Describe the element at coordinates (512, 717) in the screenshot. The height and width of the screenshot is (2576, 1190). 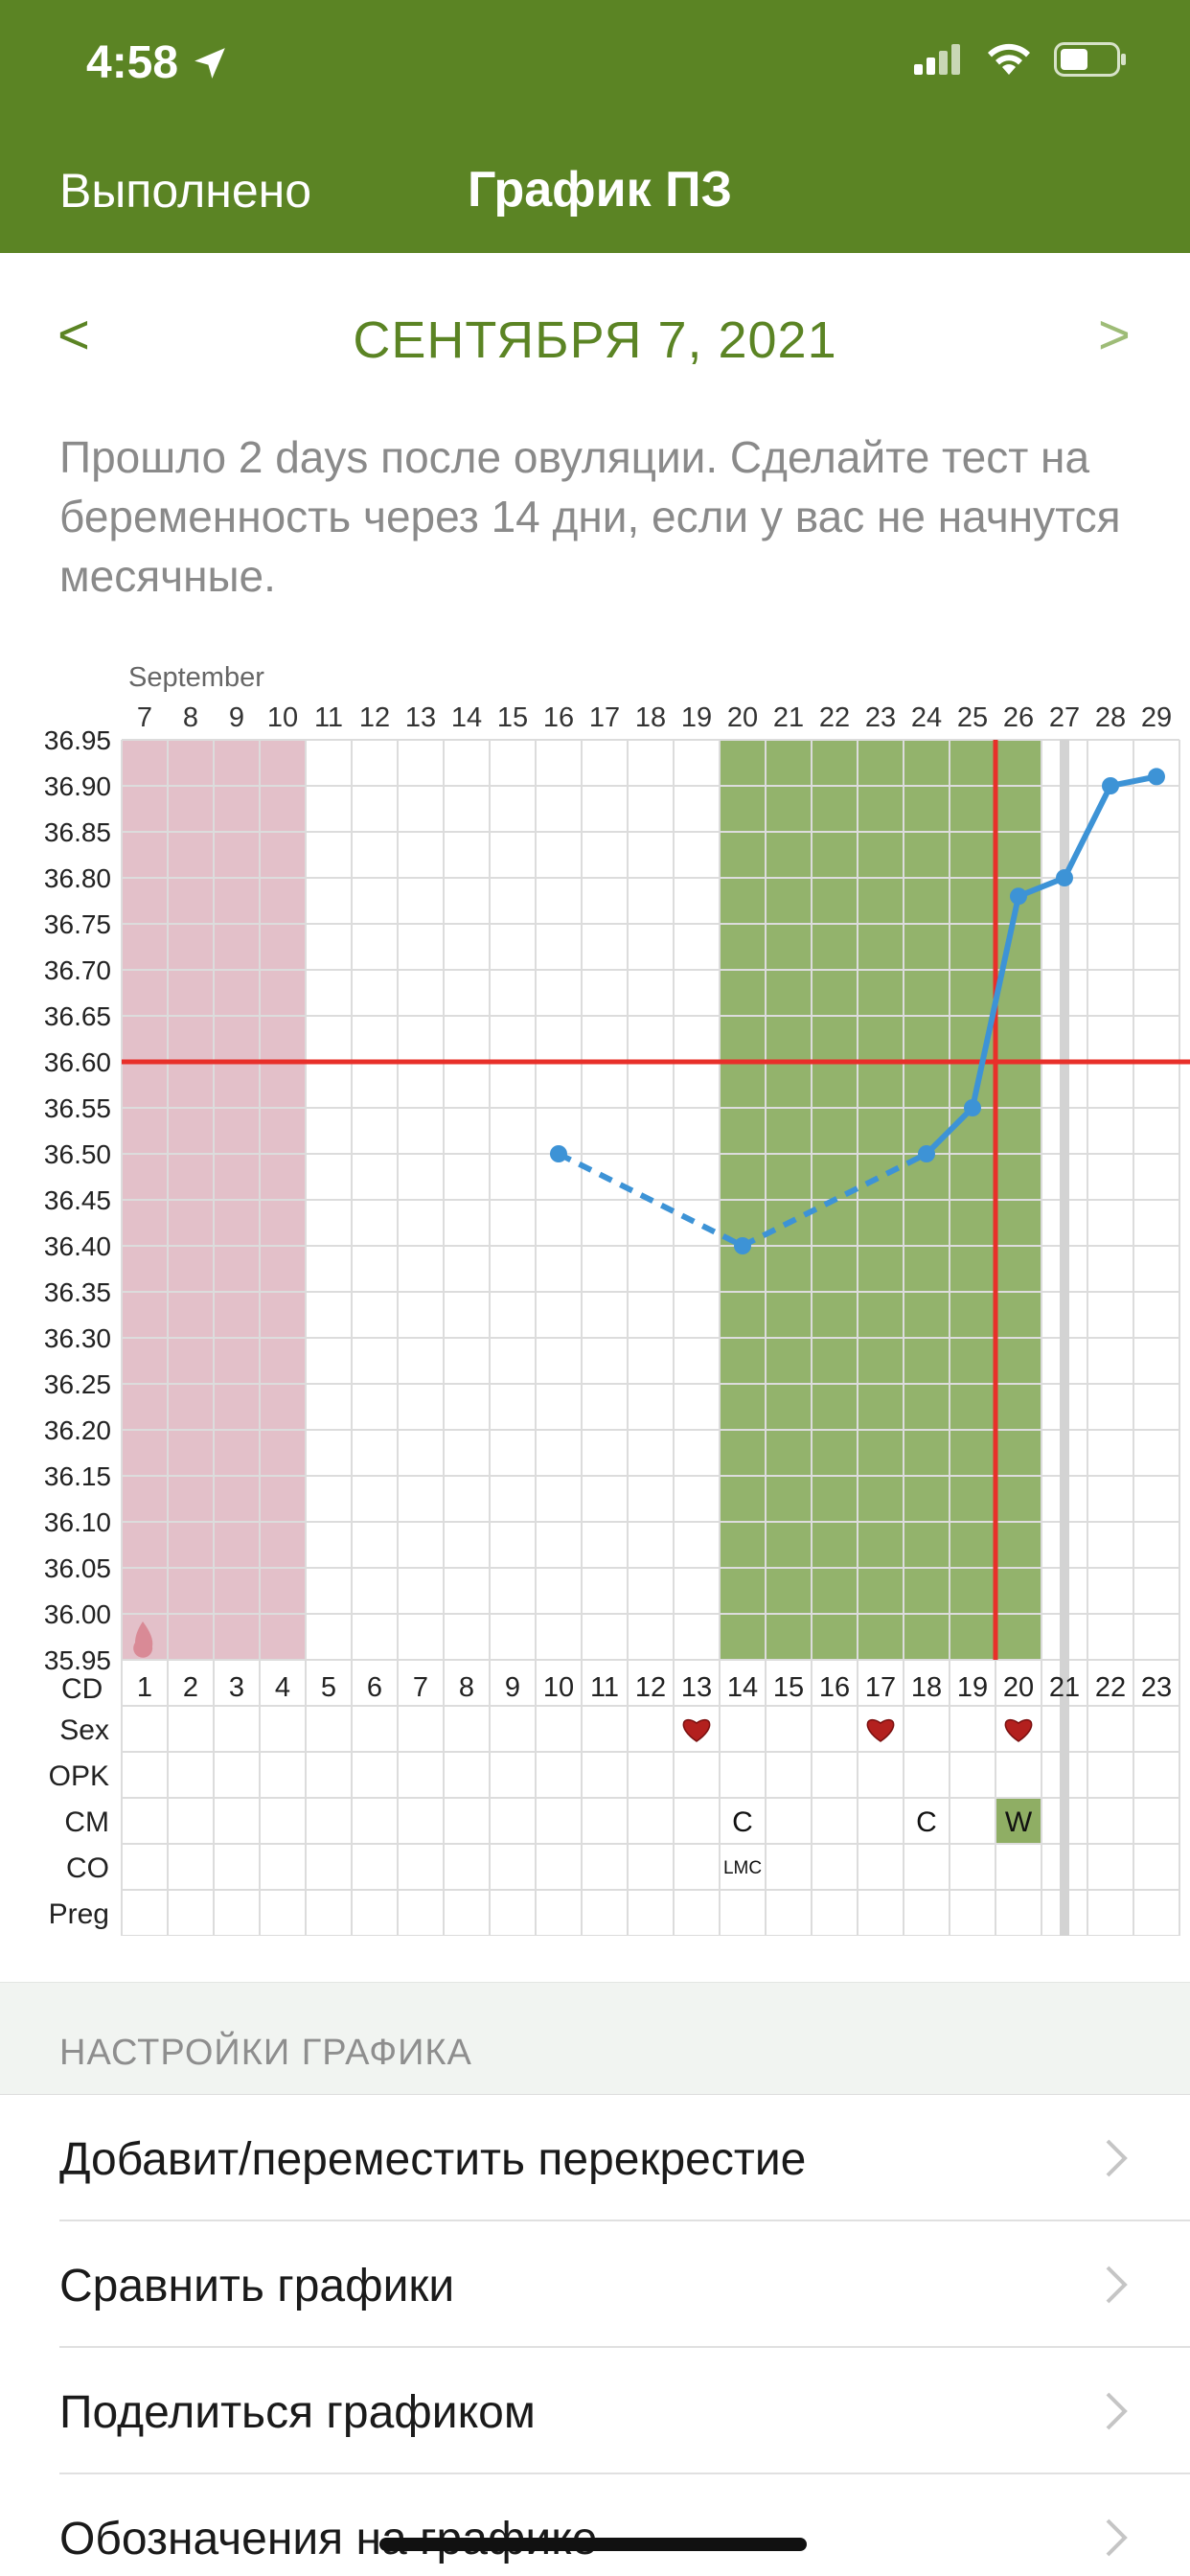
I see `date-tick-label: 15` at that location.